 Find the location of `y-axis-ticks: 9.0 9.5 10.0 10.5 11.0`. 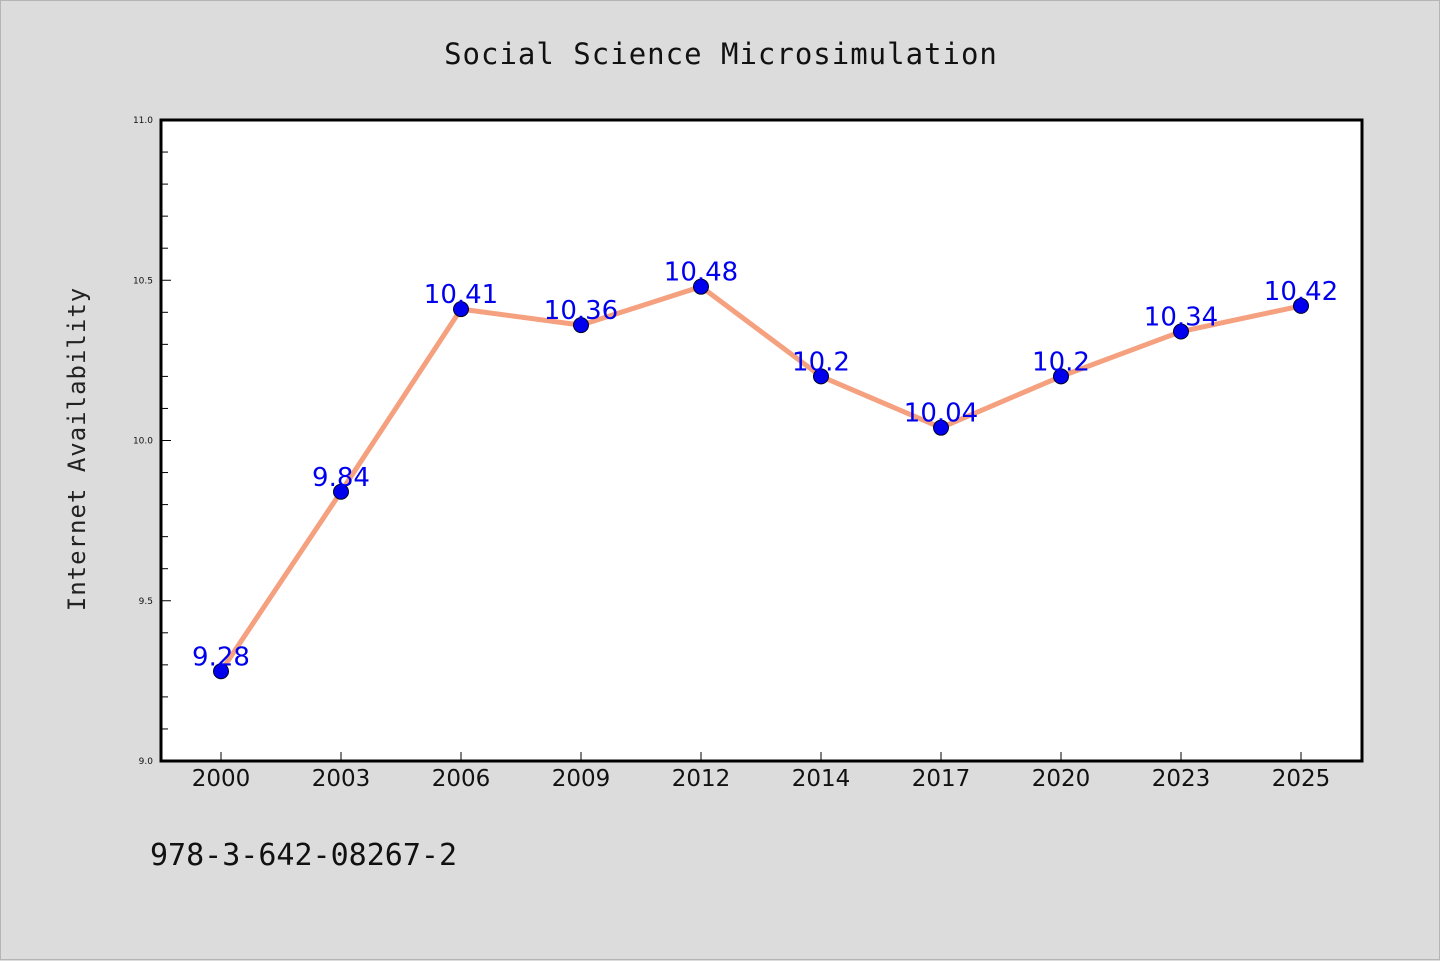

y-axis-ticks: 9.0 9.5 10.0 10.5 11.0 is located at coordinates (152, 441).